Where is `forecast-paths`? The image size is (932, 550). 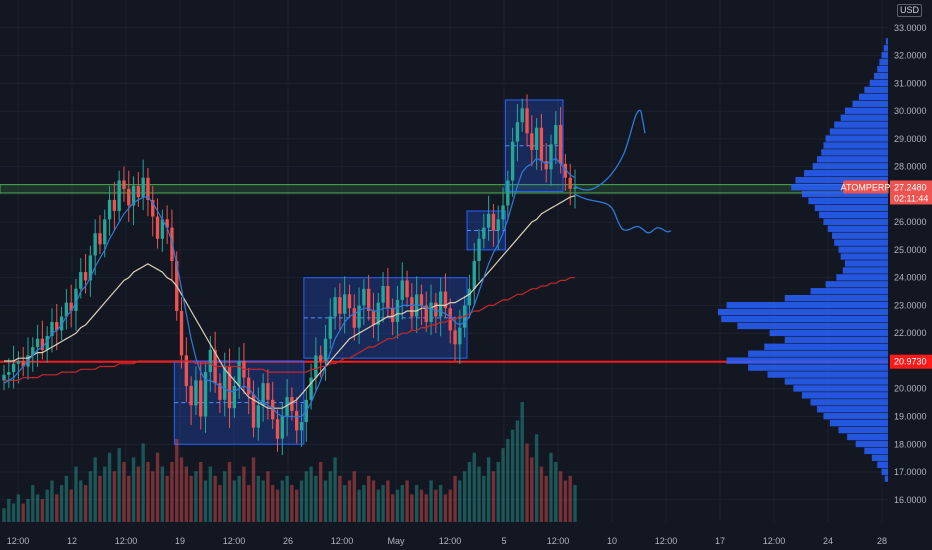 forecast-paths is located at coordinates (623, 172).